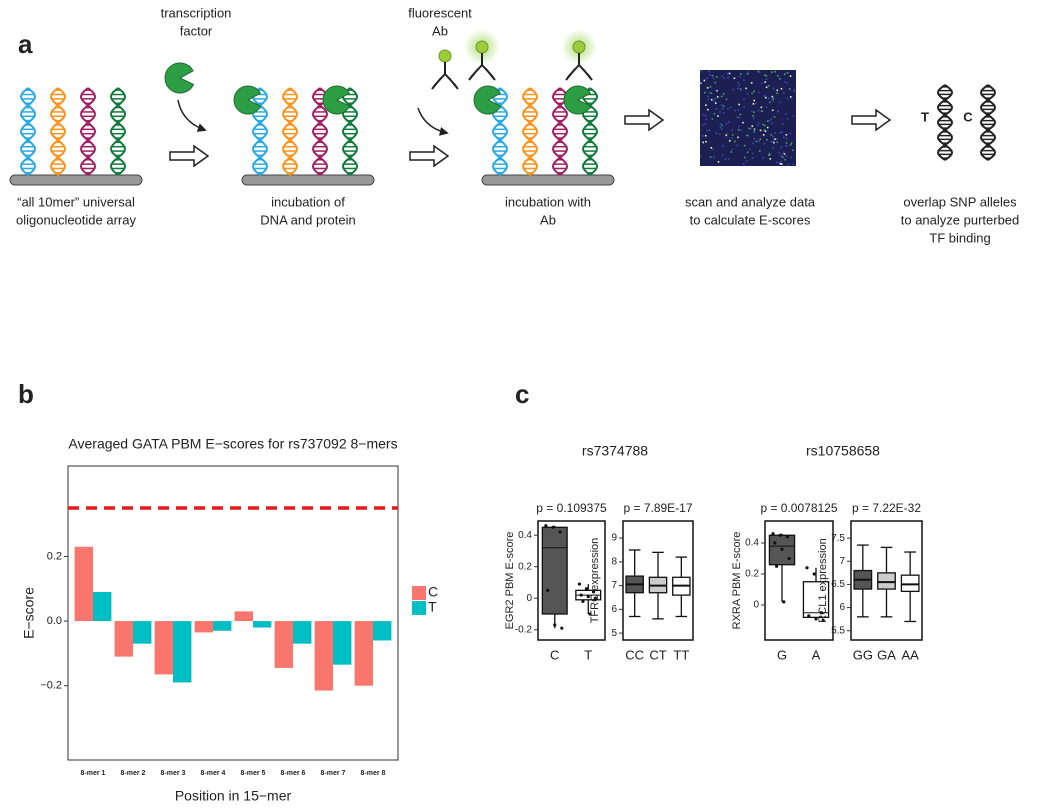  Describe the element at coordinates (554, 654) in the screenshot. I see `x-tick-label: C` at that location.